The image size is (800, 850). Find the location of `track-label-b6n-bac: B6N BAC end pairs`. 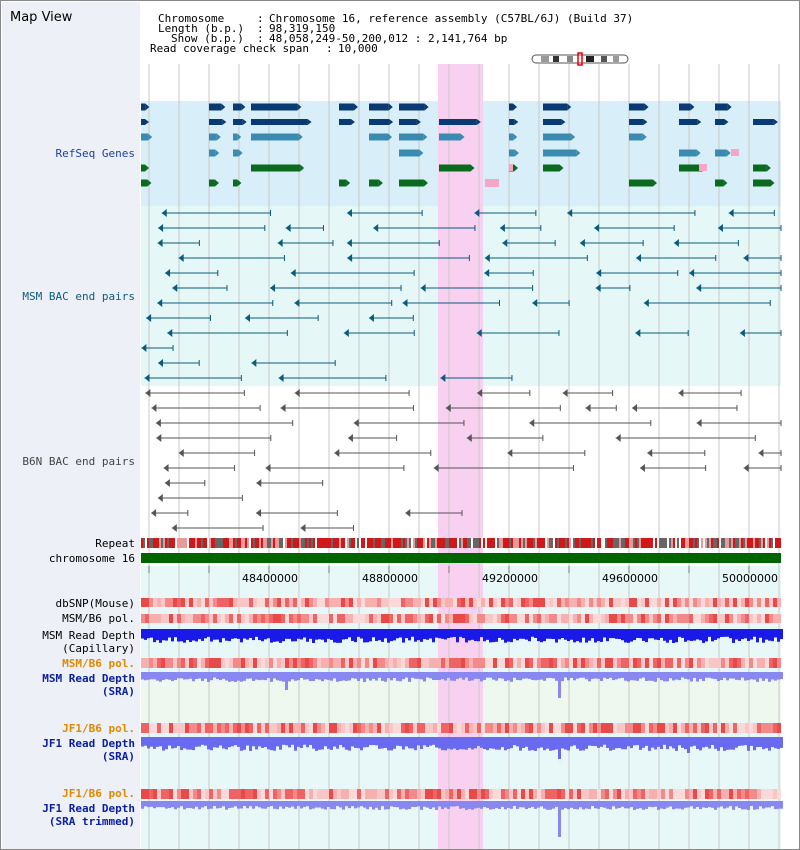

track-label-b6n-bac: B6N BAC end pairs is located at coordinates (78, 461).